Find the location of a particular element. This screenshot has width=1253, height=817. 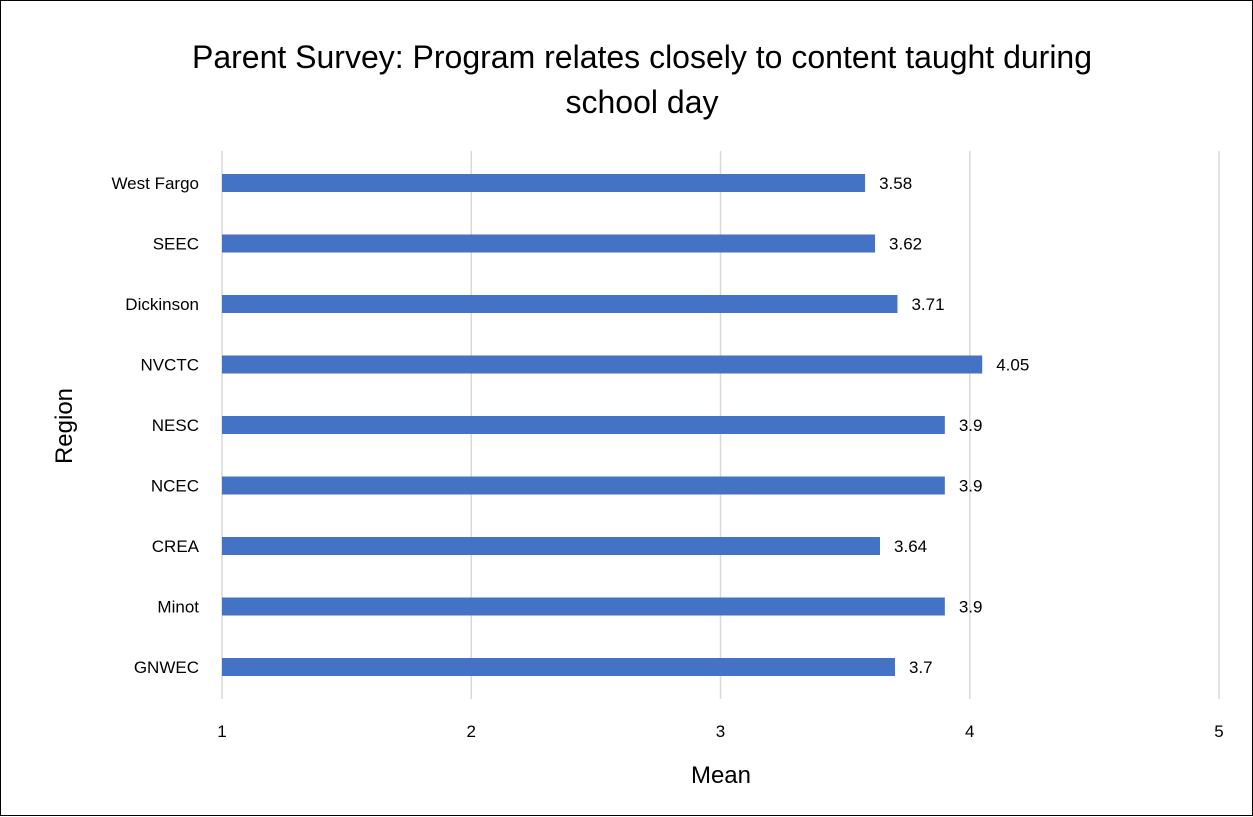

x-tick-label: 1 is located at coordinates (221, 731).